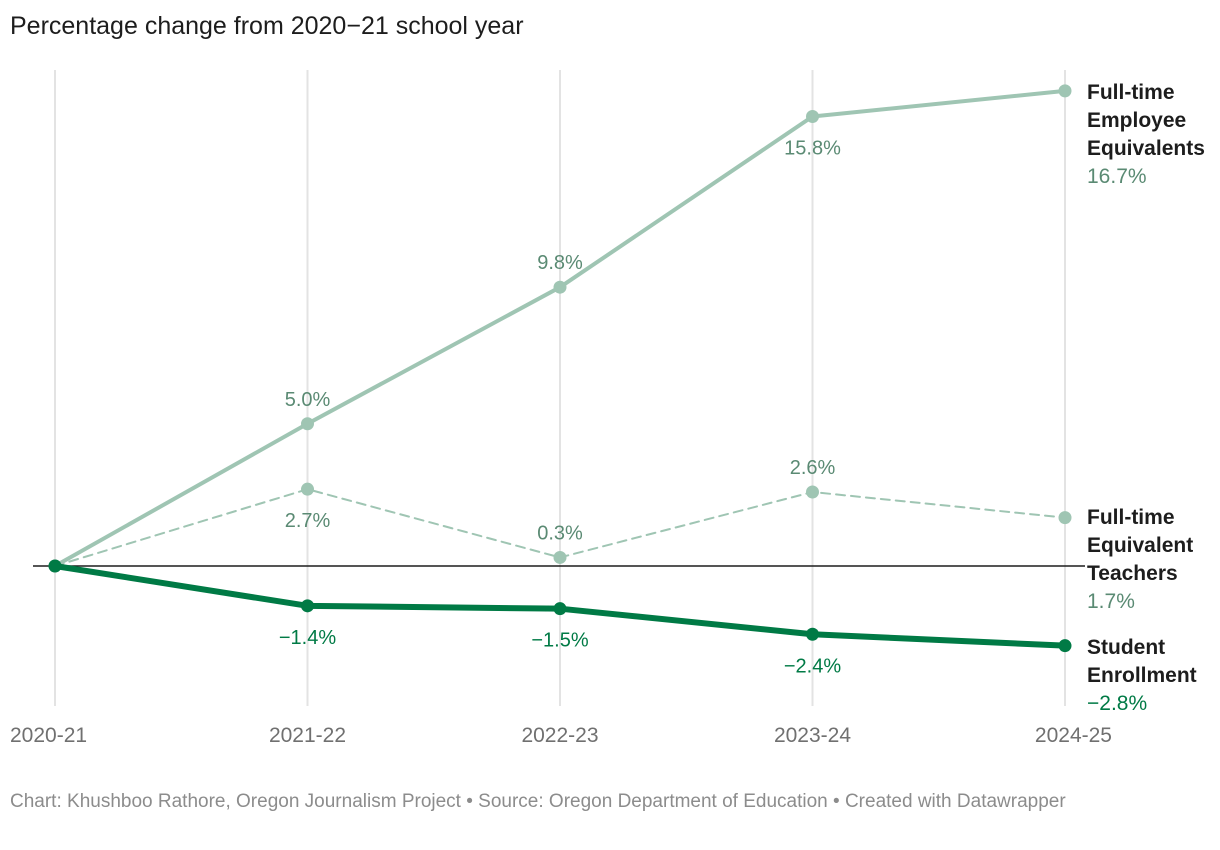 This screenshot has height=850, width=1220. I want to click on data-label: −1.4%, so click(307, 638).